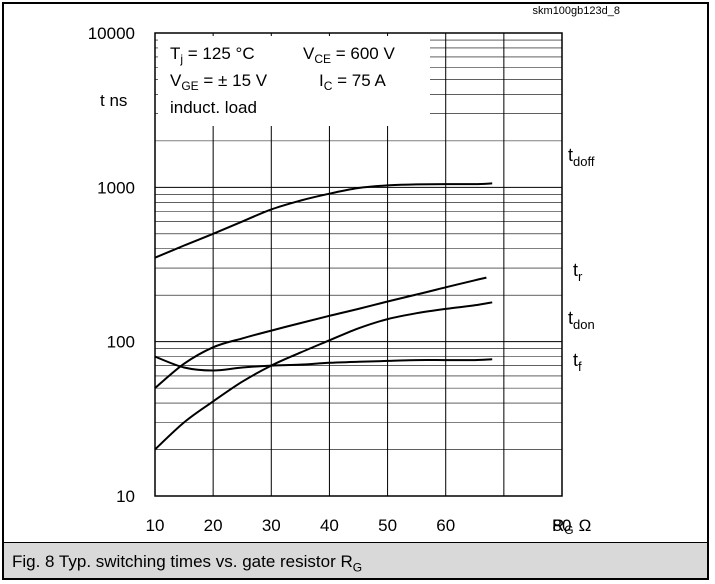  What do you see at coordinates (577, 362) in the screenshot?
I see `series-label-tf: tf` at bounding box center [577, 362].